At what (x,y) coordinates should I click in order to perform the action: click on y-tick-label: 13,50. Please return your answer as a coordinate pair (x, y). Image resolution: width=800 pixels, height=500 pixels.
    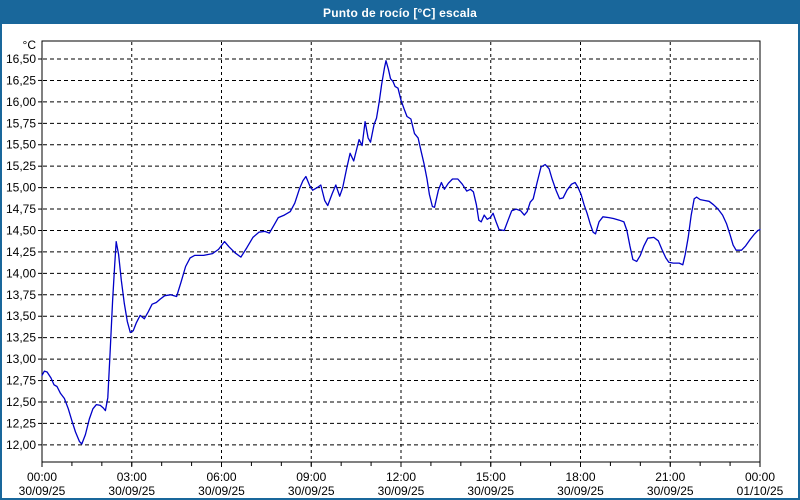
    Looking at the image, I should click on (21, 316).